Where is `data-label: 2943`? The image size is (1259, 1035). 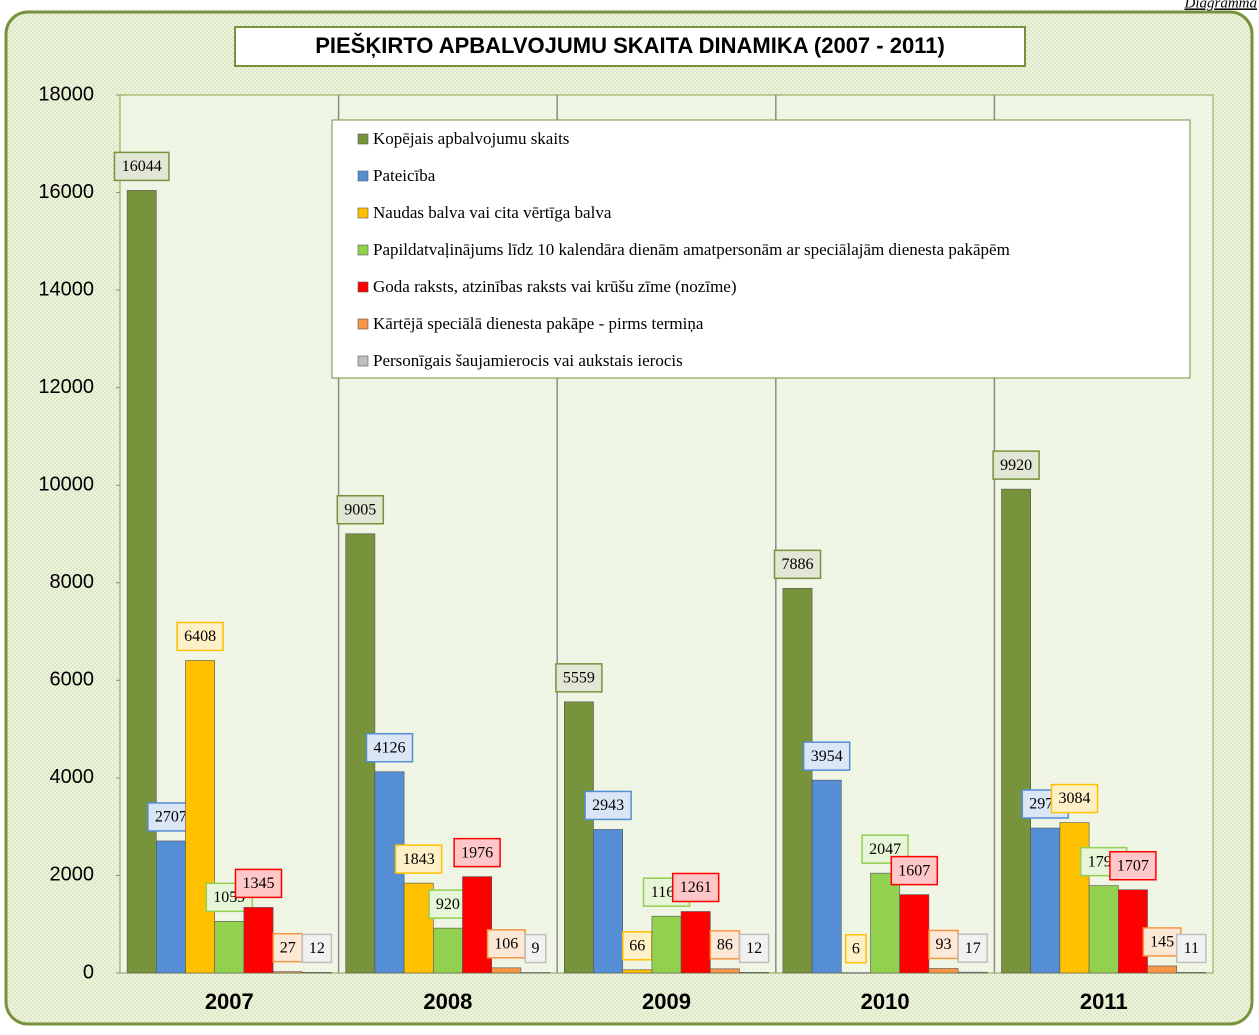 data-label: 2943 is located at coordinates (608, 805).